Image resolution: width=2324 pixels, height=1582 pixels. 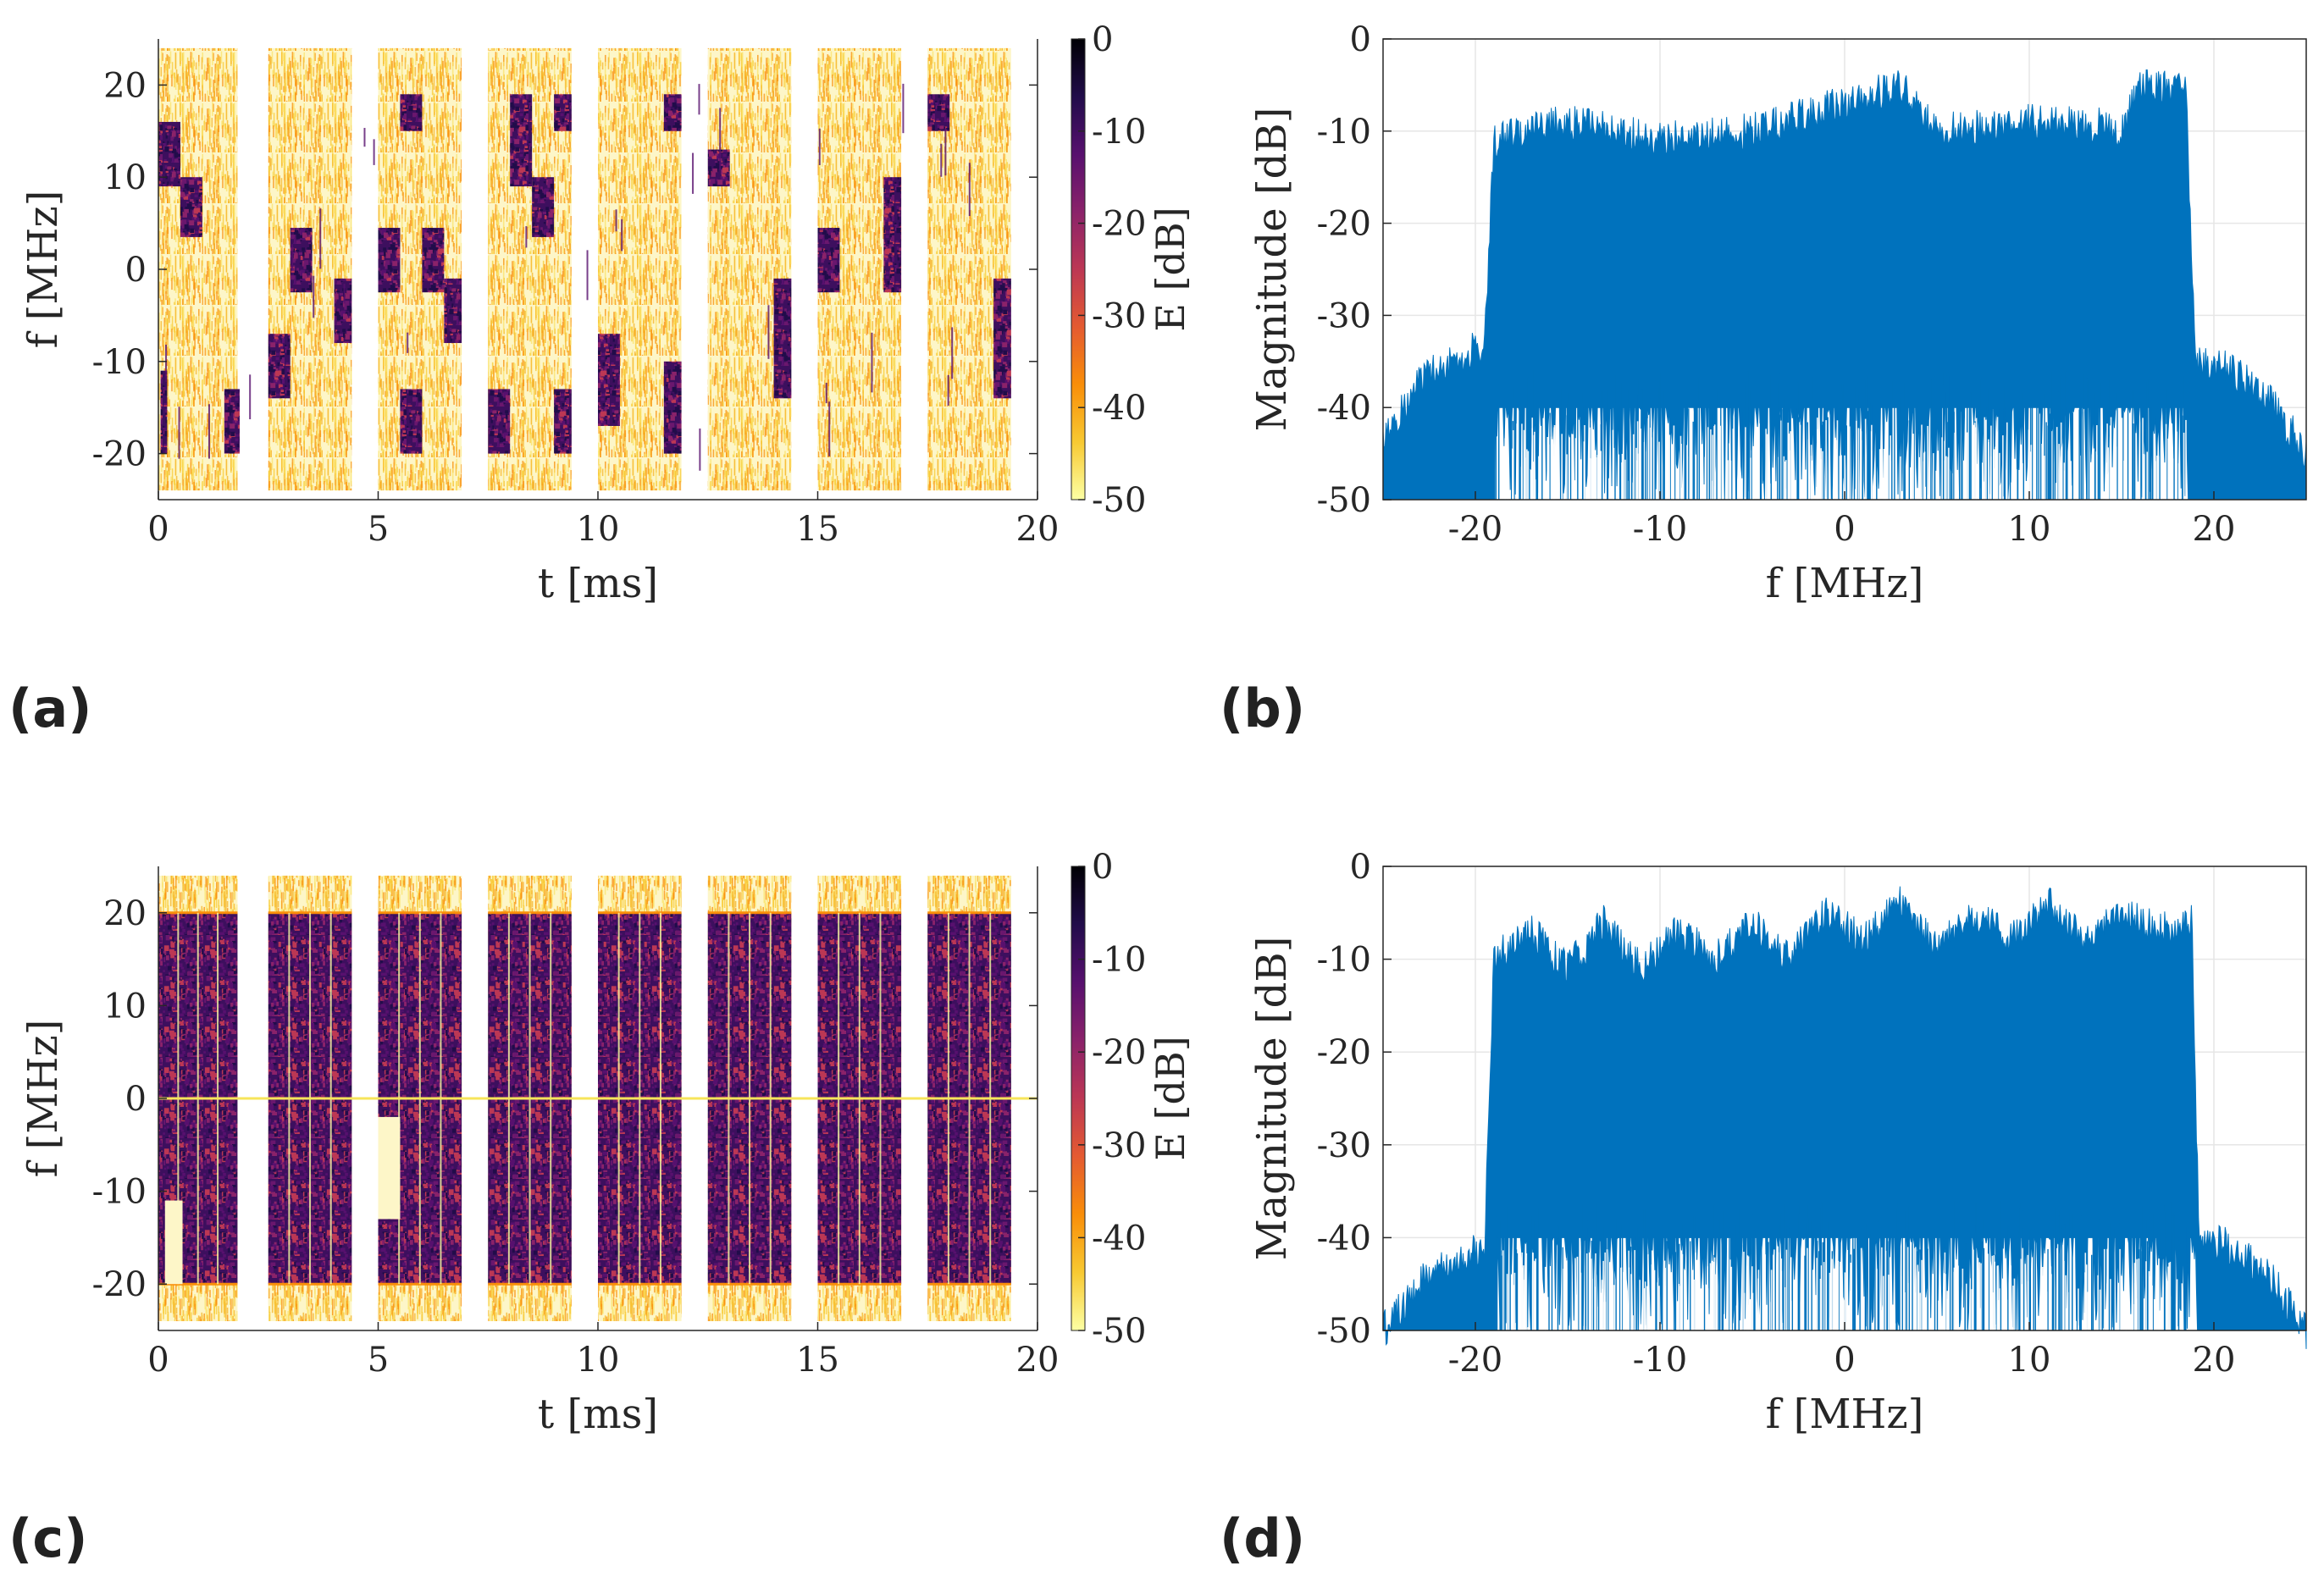 What do you see at coordinates (1344, 225) in the screenshot?
I see `y-tick-label-2: -20` at bounding box center [1344, 225].